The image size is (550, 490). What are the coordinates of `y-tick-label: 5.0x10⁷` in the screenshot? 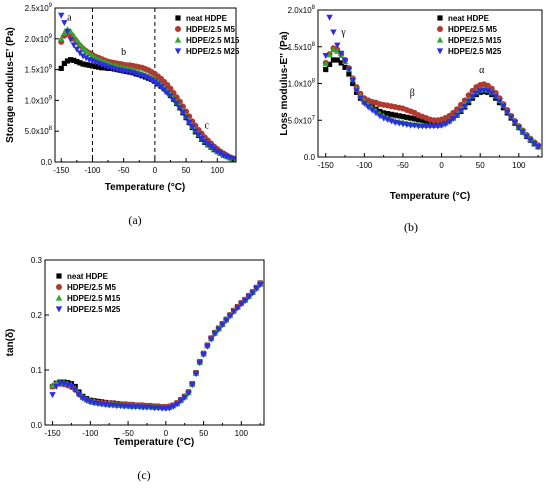 It's located at (302, 120).